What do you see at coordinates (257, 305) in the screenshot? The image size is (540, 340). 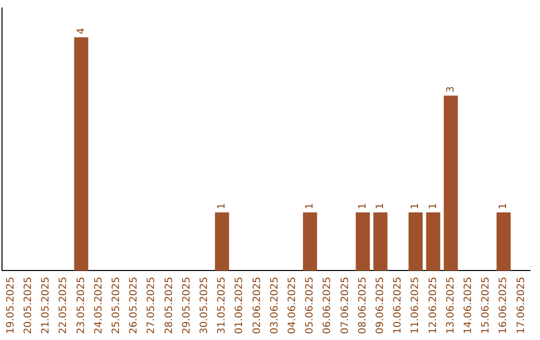 I see `x-tick-label: 02.06.2025` at bounding box center [257, 305].